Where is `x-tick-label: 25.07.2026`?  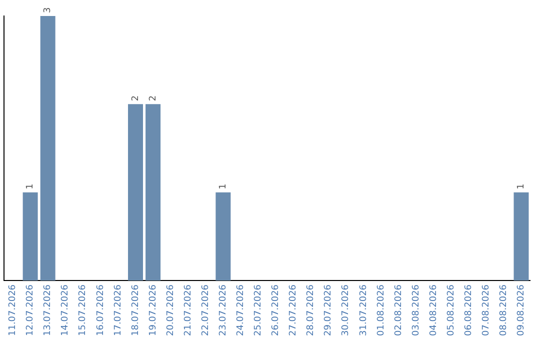 x-tick-label: 25.07.2026 is located at coordinates (259, 310).